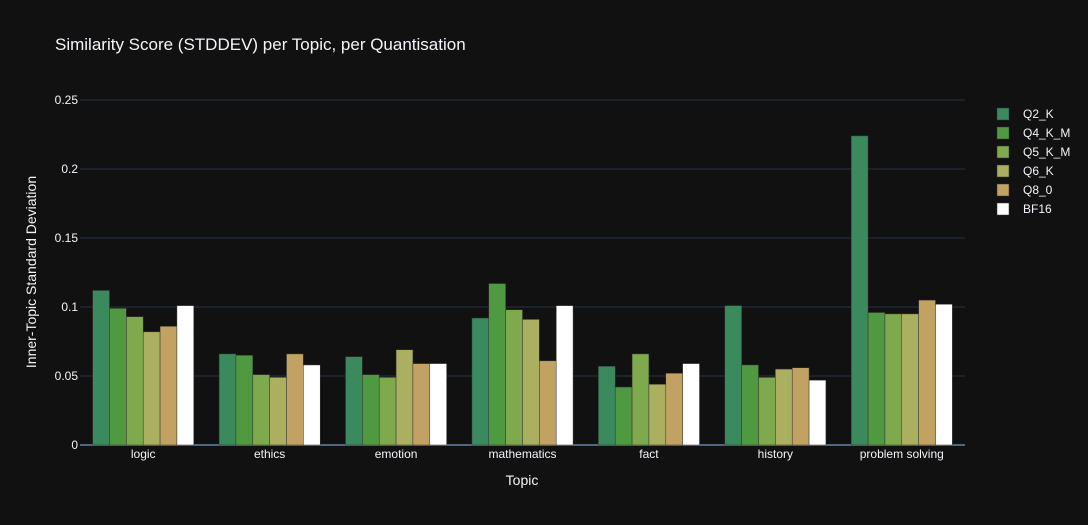  Describe the element at coordinates (674, 409) in the screenshot. I see `bar-Q8_0-fact` at that location.